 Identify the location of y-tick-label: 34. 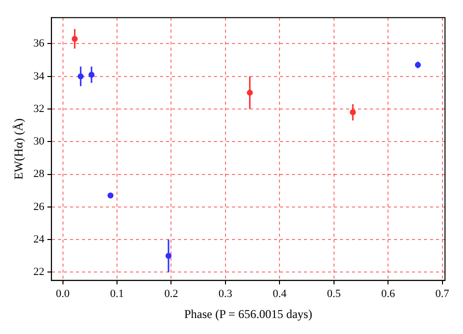
(39, 76).